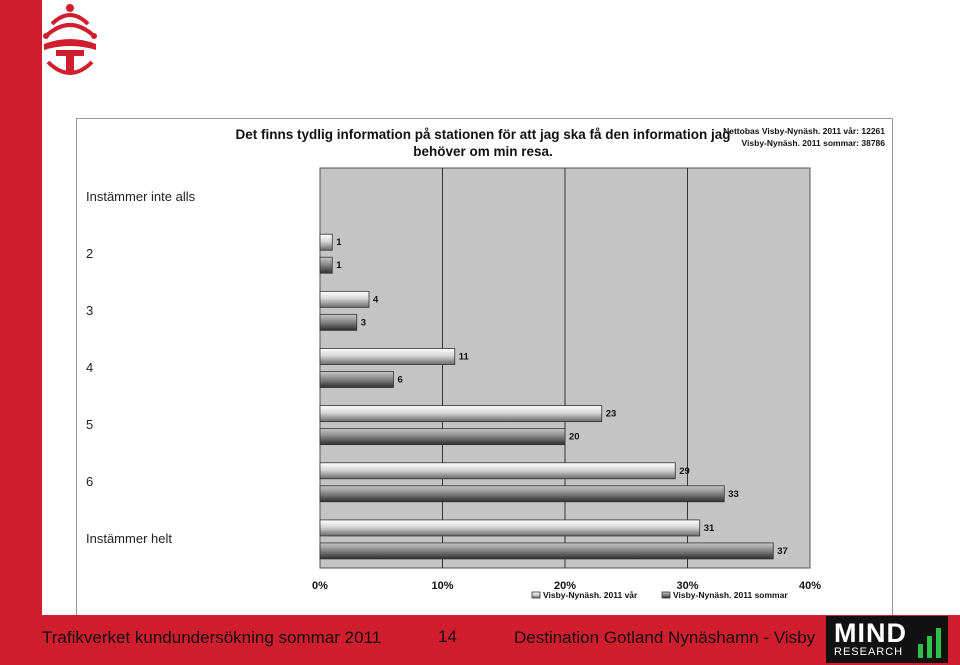  What do you see at coordinates (733, 494) in the screenshot?
I see `bar-value-label: 33` at bounding box center [733, 494].